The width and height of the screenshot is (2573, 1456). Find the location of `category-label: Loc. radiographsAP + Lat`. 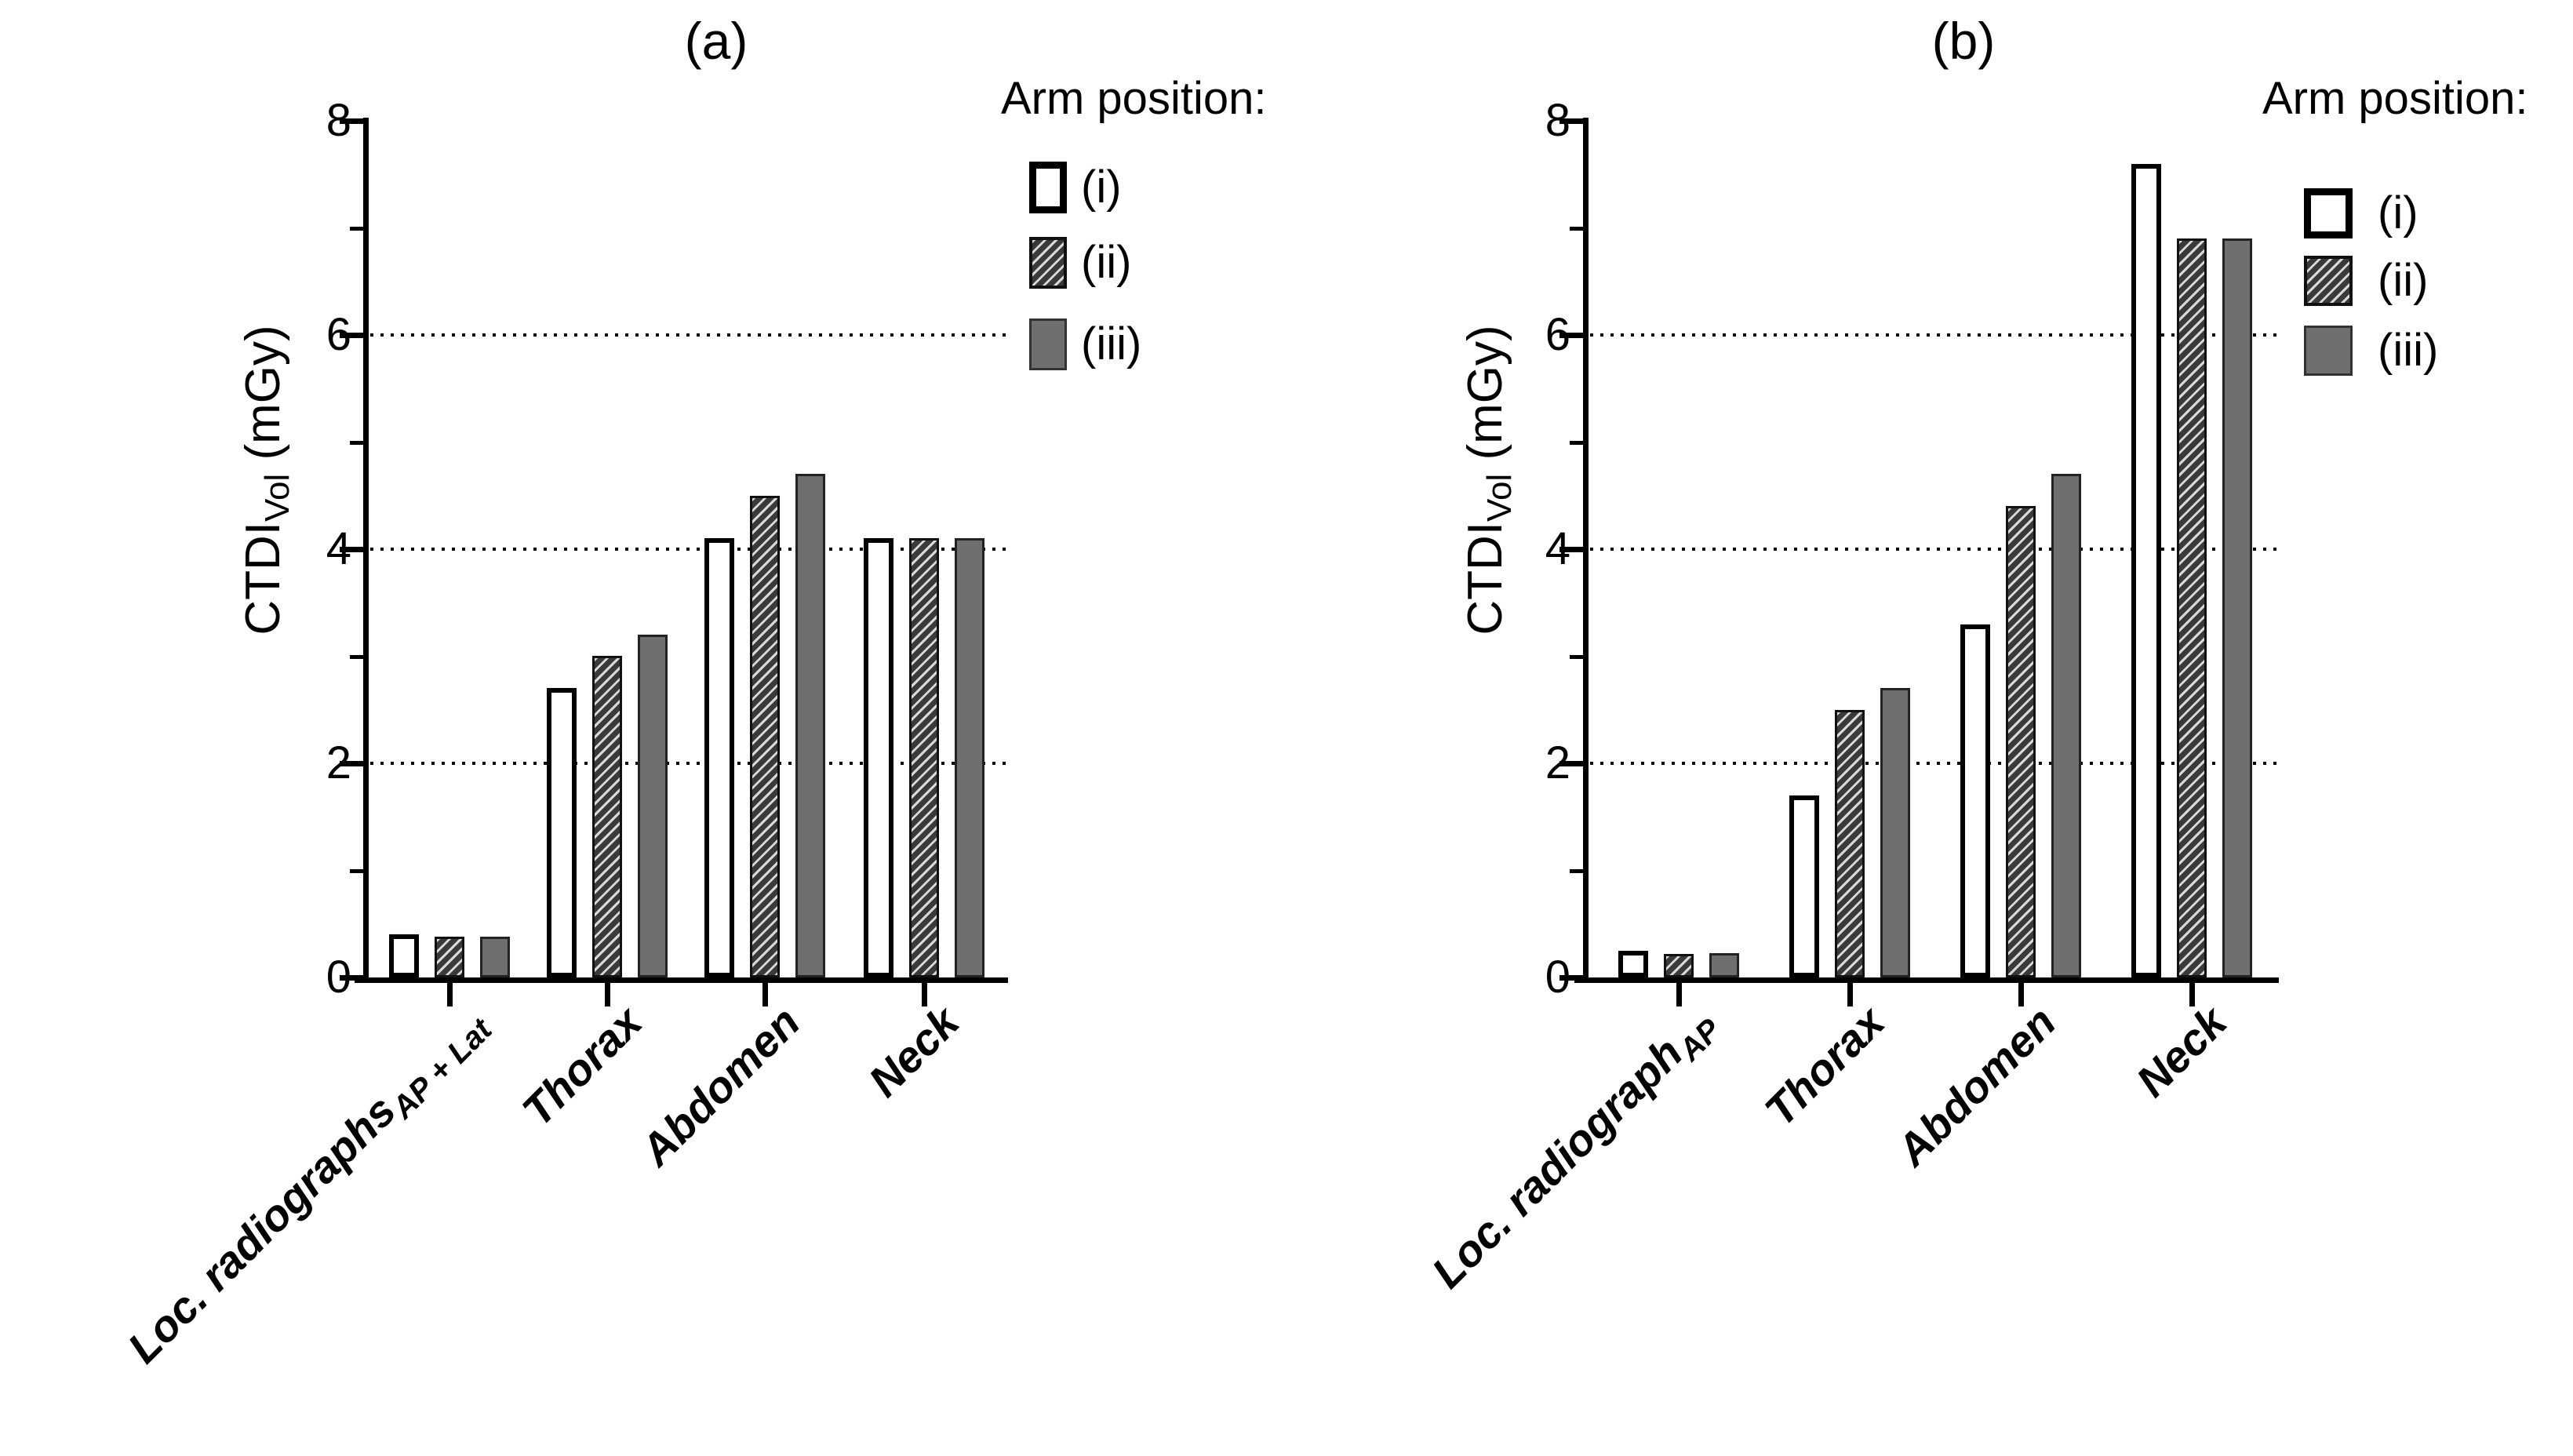

category-label: Loc. radiographsAP + Lat is located at coordinates (308, 1187).